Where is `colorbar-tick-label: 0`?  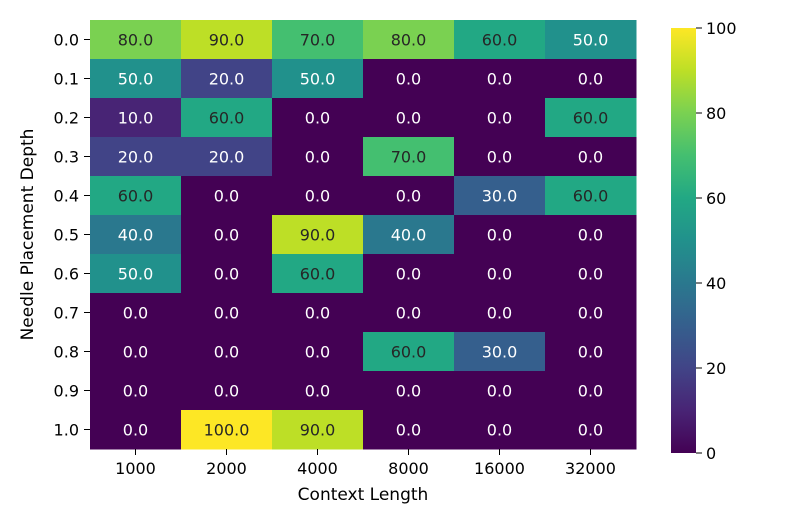 colorbar-tick-label: 0 is located at coordinates (711, 453).